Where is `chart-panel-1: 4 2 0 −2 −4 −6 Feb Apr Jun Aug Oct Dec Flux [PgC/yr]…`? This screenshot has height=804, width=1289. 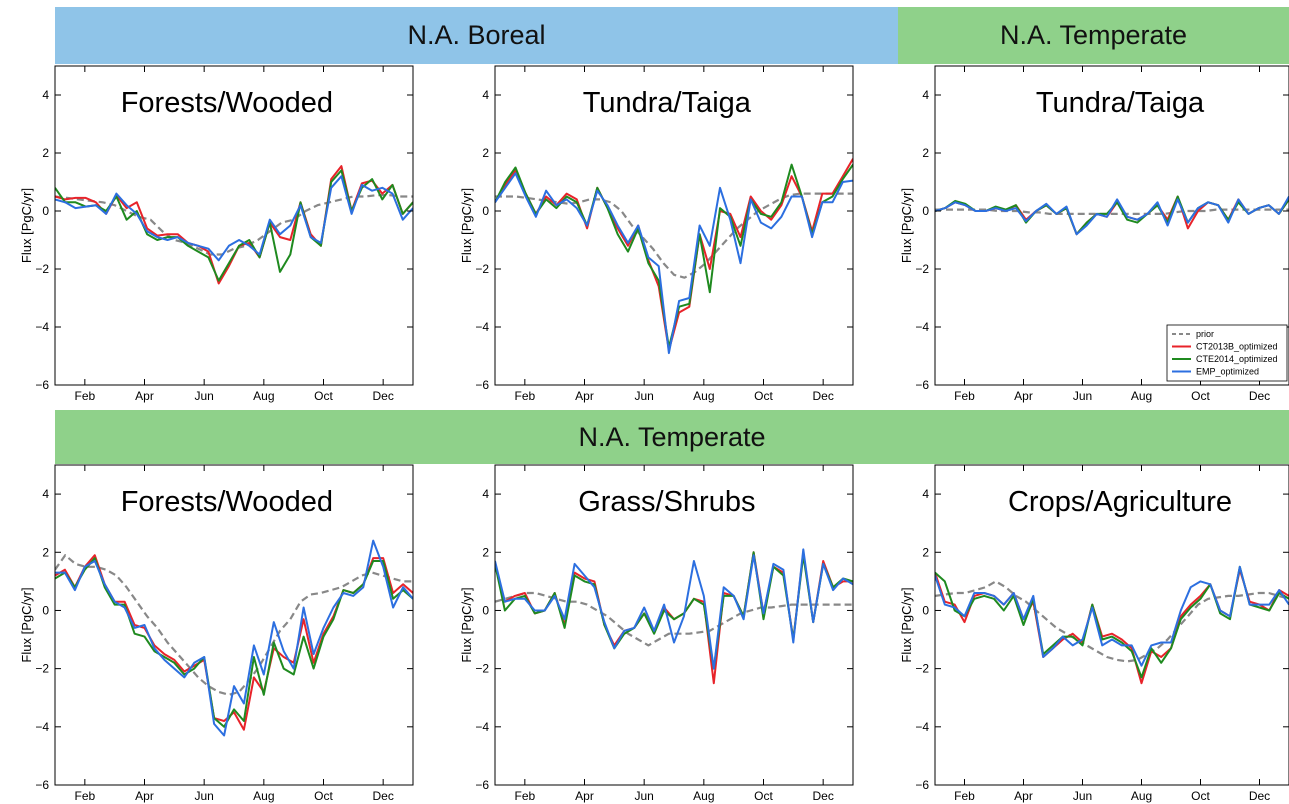 chart-panel-1: 4 2 0 −2 −4 −6 Feb Apr Jun Aug Oct Dec Flux [PgC/yr]… is located at coordinates (216, 234).